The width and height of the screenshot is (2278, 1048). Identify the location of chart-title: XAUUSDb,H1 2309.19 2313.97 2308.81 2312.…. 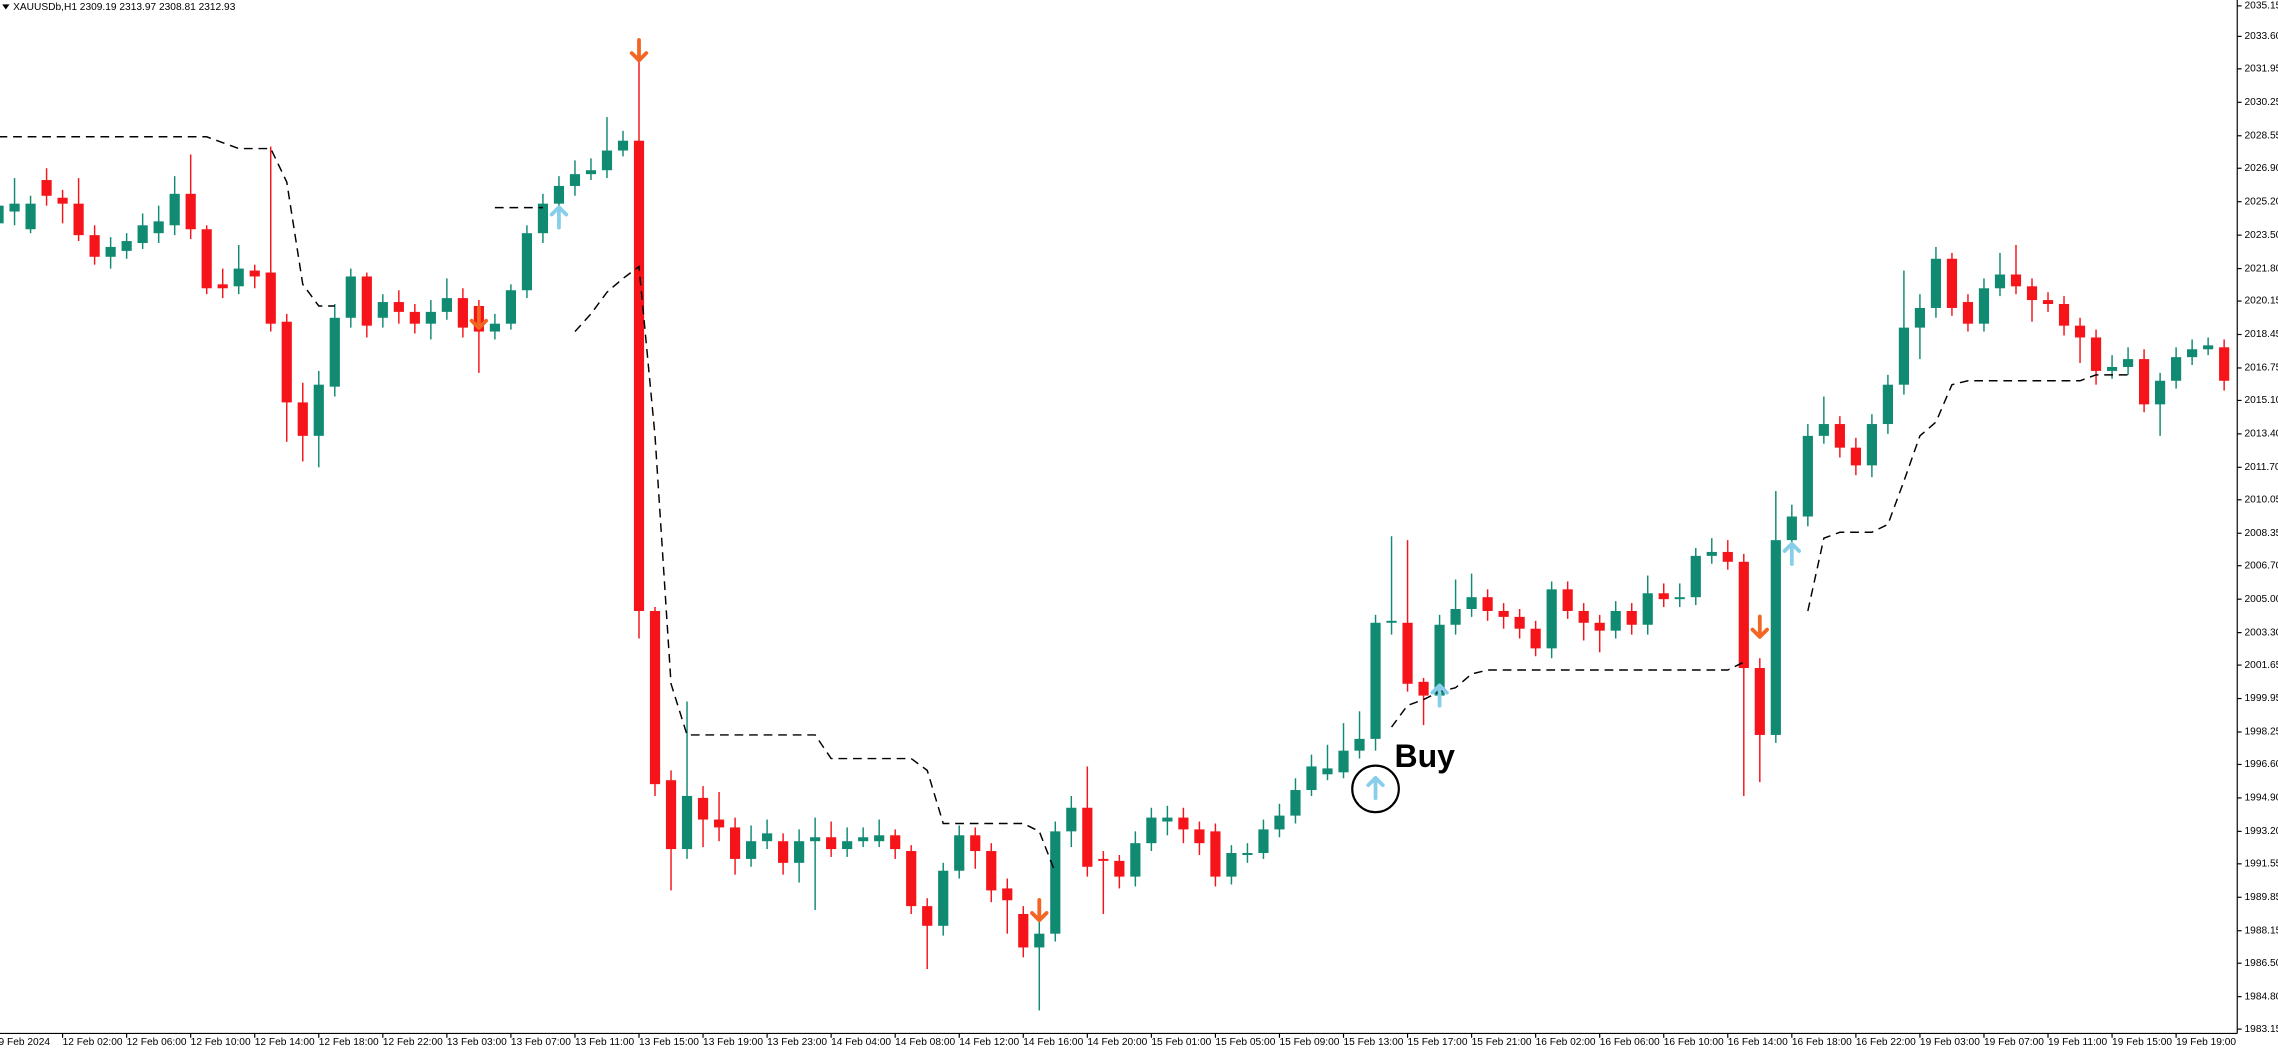
(124, 7).